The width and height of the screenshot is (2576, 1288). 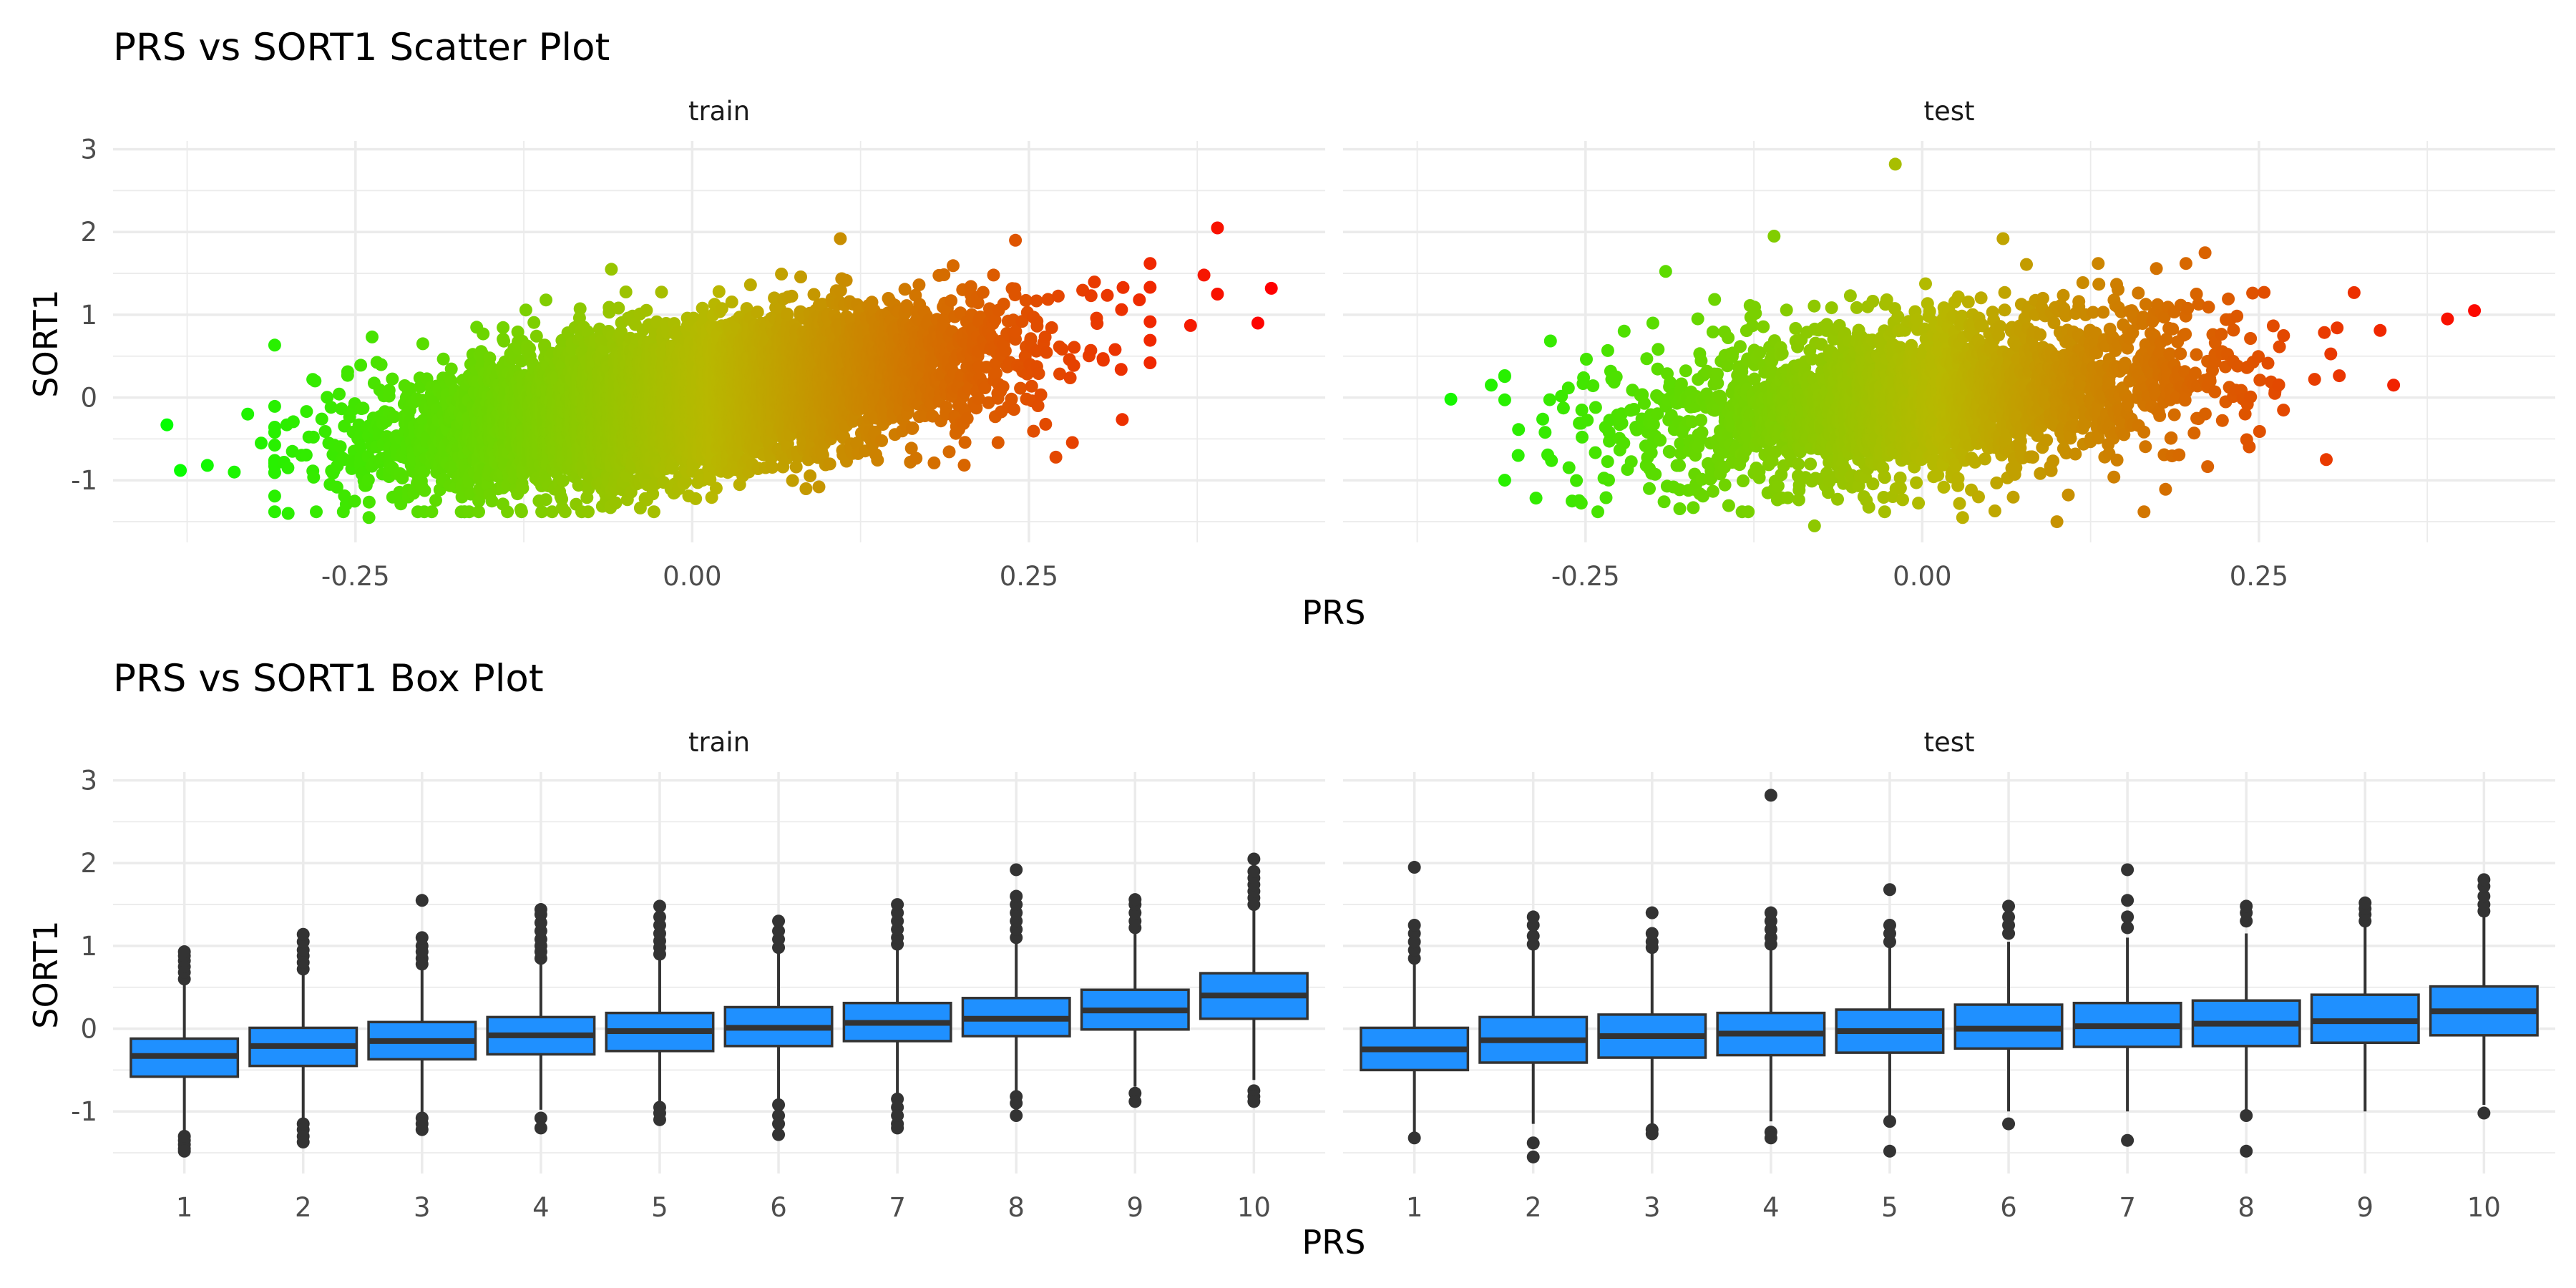 I want to click on x-tick-label: 0.00, so click(x=692, y=576).